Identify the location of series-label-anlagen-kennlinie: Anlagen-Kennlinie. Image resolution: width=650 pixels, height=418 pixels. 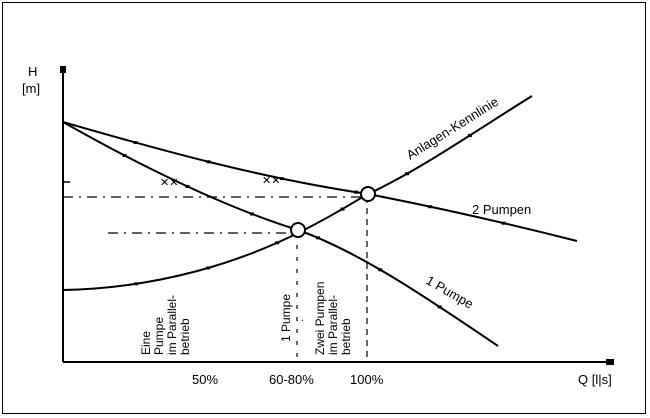
(452, 128).